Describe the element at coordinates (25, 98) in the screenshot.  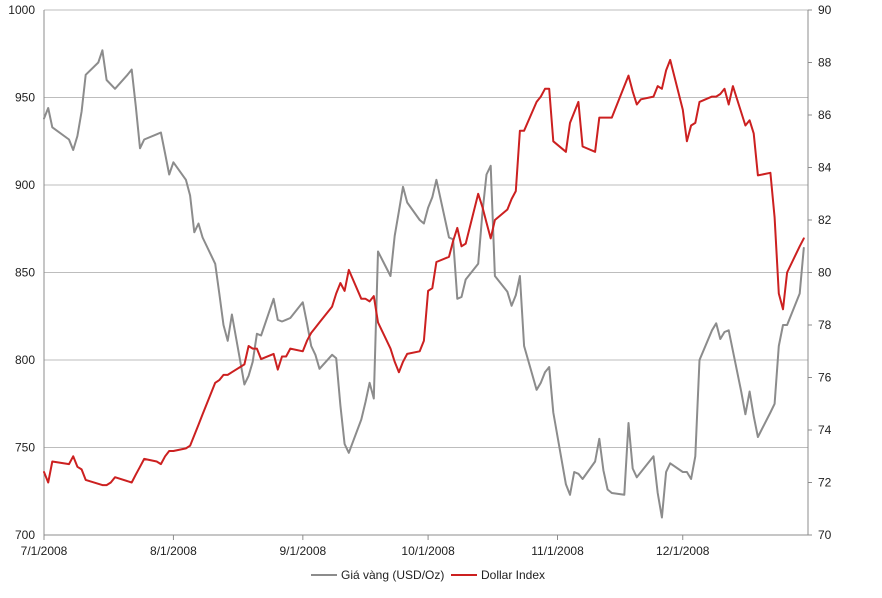
I see `left-y-tick-label: 950` at that location.